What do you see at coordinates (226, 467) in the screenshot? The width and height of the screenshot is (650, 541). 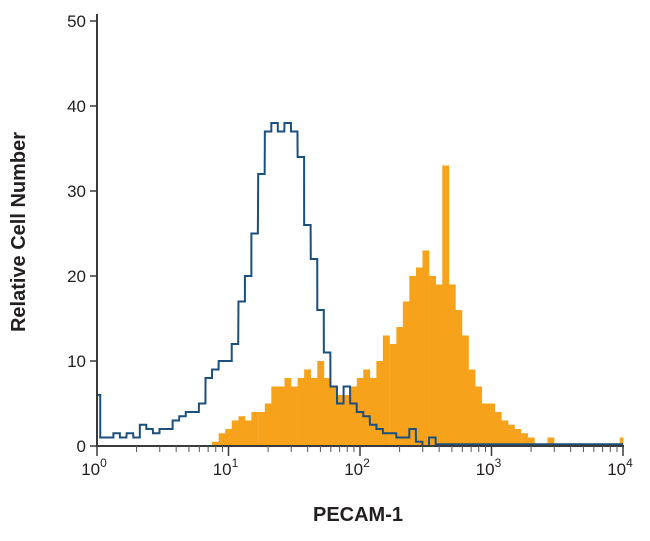 I see `x-tick-label: 10¹` at bounding box center [226, 467].